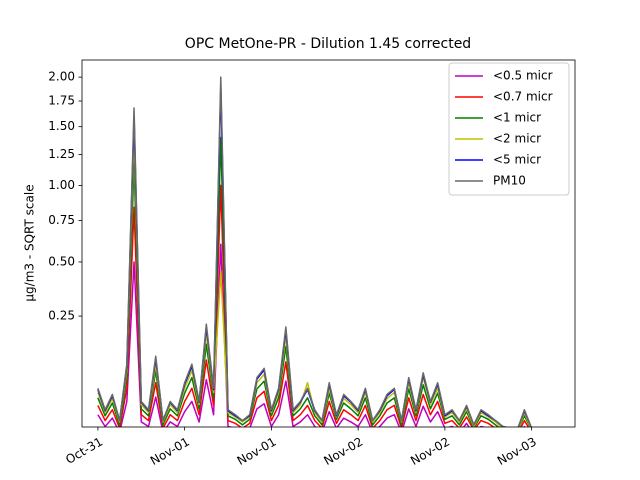 This screenshot has width=640, height=480. I want to click on y-tick-label: 2.00, so click(61, 77).